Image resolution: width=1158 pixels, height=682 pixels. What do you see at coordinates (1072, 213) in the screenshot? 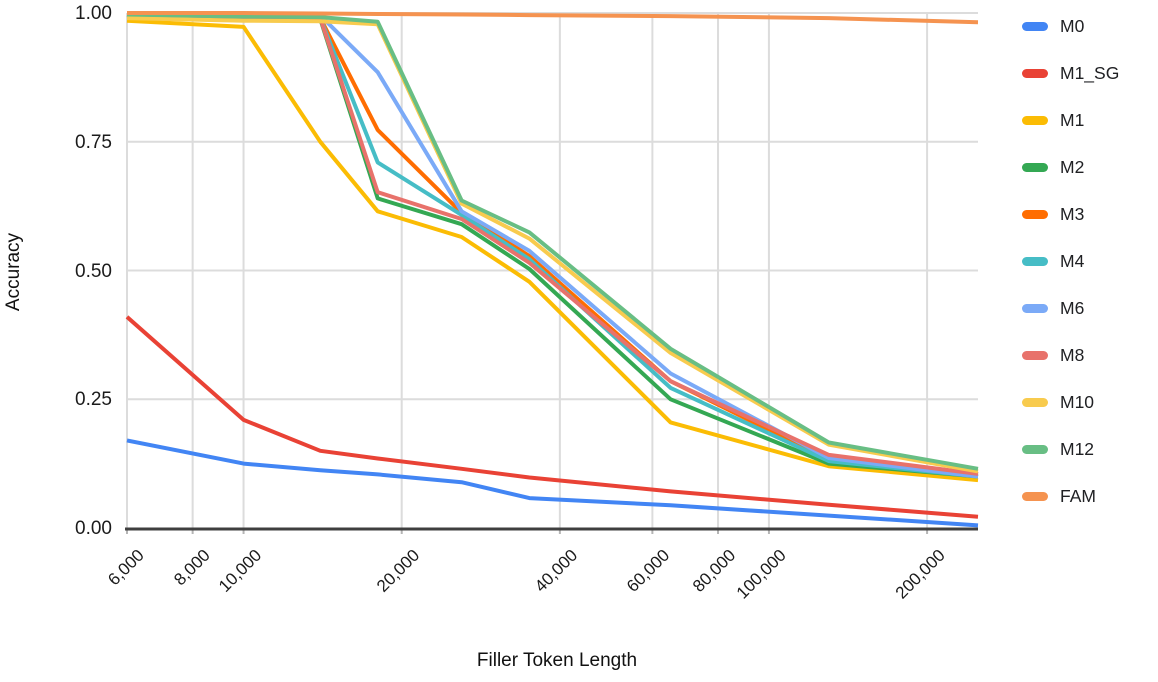
I see `legend-label-M3: M3` at bounding box center [1072, 213].